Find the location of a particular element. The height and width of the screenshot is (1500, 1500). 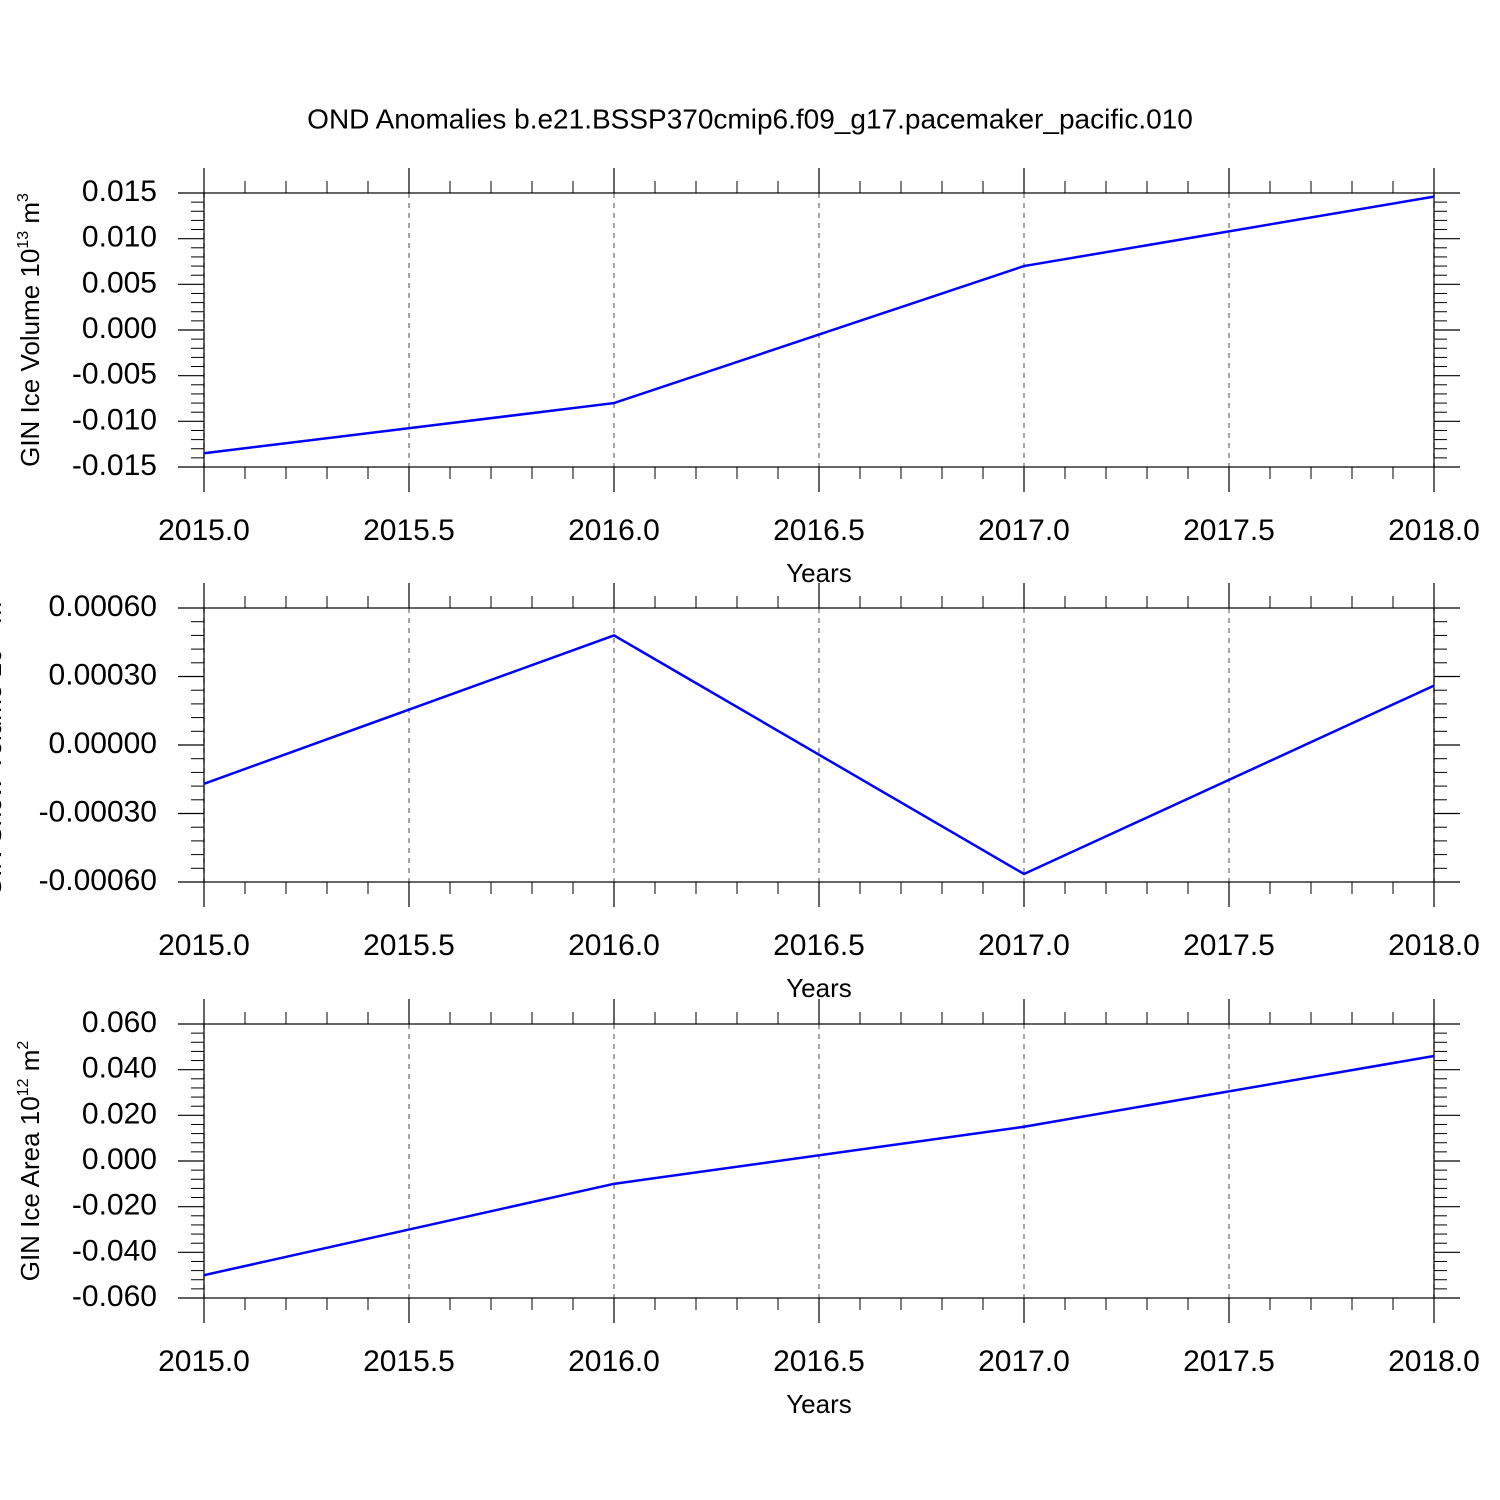

y-tick-label: 0.010 is located at coordinates (119, 237).